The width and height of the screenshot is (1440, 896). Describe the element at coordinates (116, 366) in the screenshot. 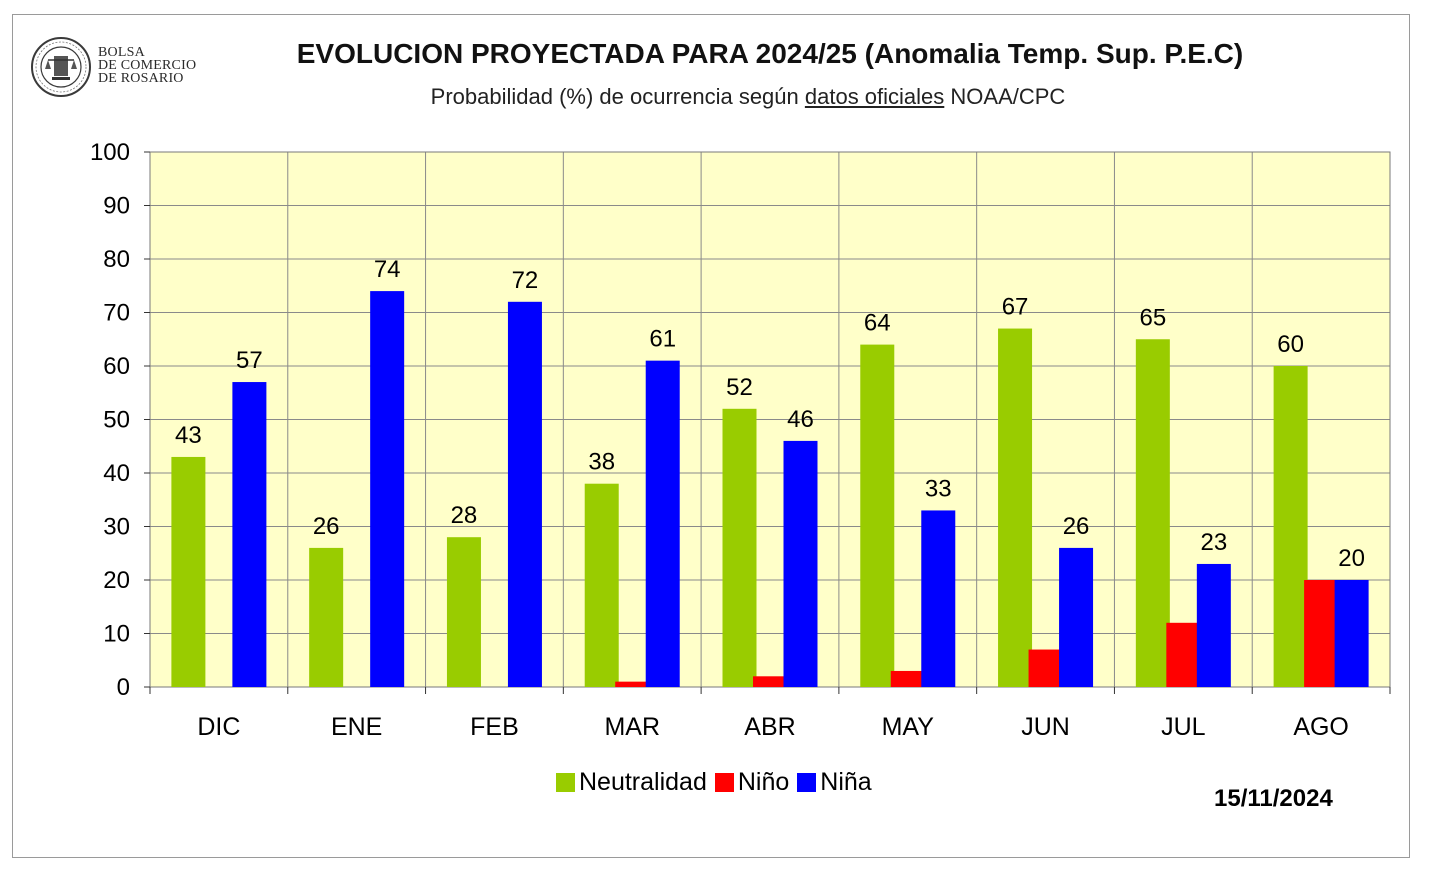

I see `y-tick-label: 60` at that location.